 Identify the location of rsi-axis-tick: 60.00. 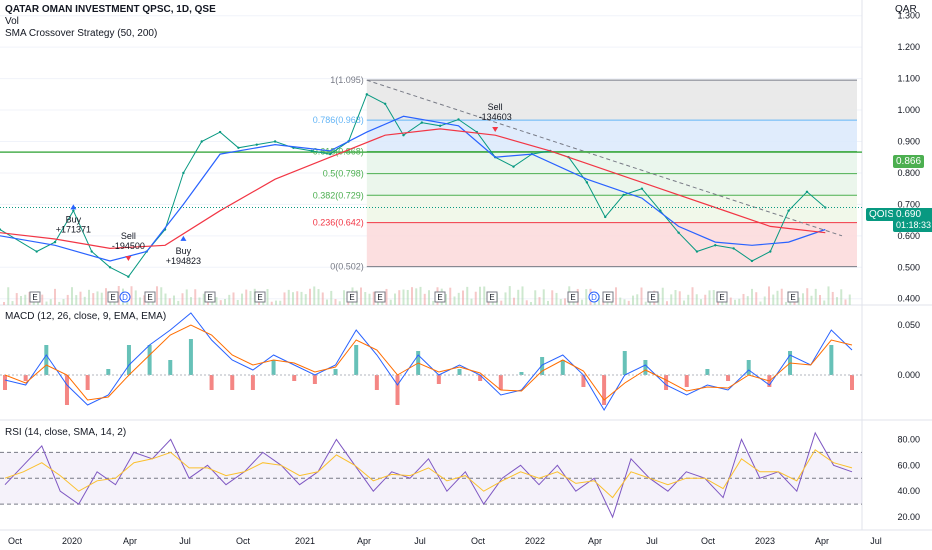
(908, 465).